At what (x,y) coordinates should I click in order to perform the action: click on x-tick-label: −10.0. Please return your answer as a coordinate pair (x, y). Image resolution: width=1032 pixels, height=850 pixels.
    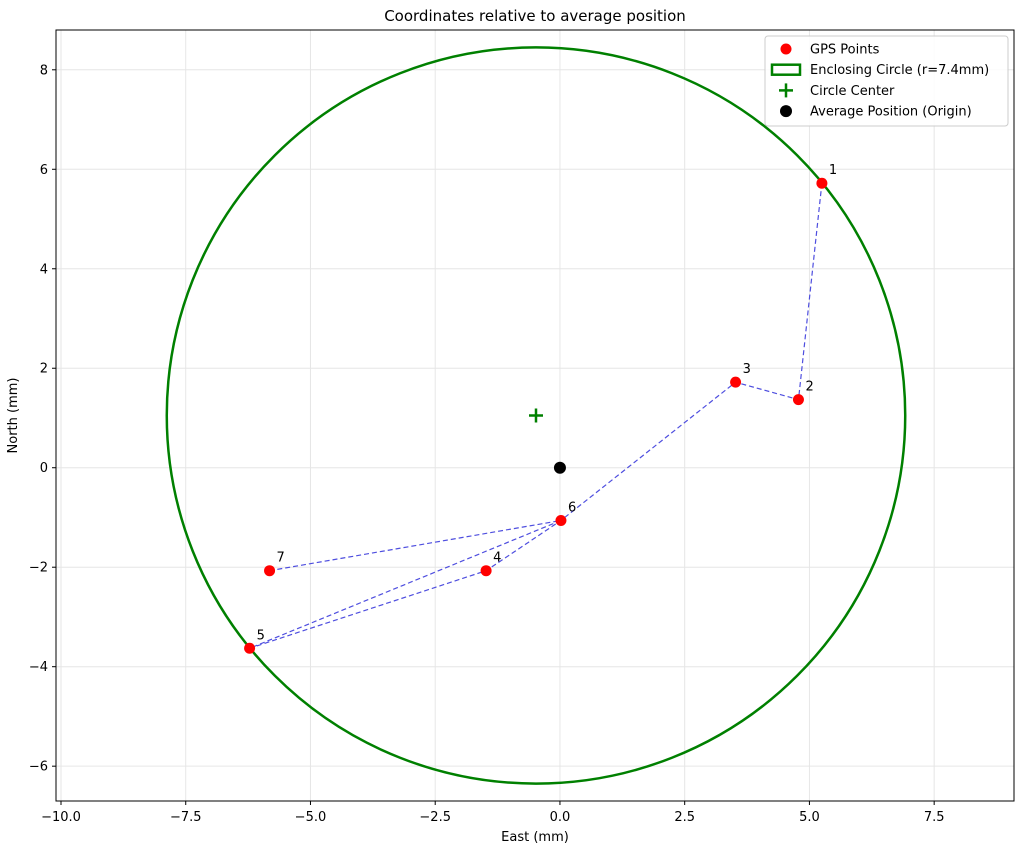
    Looking at the image, I should click on (61, 817).